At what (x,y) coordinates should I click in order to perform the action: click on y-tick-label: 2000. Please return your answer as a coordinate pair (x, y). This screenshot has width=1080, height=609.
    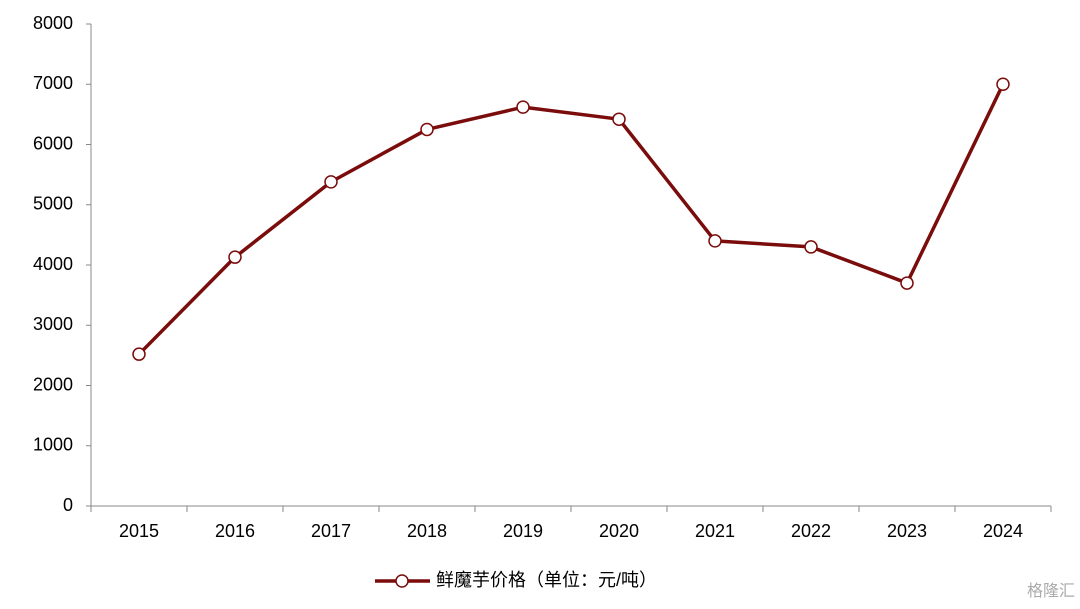
    Looking at the image, I should click on (53, 384).